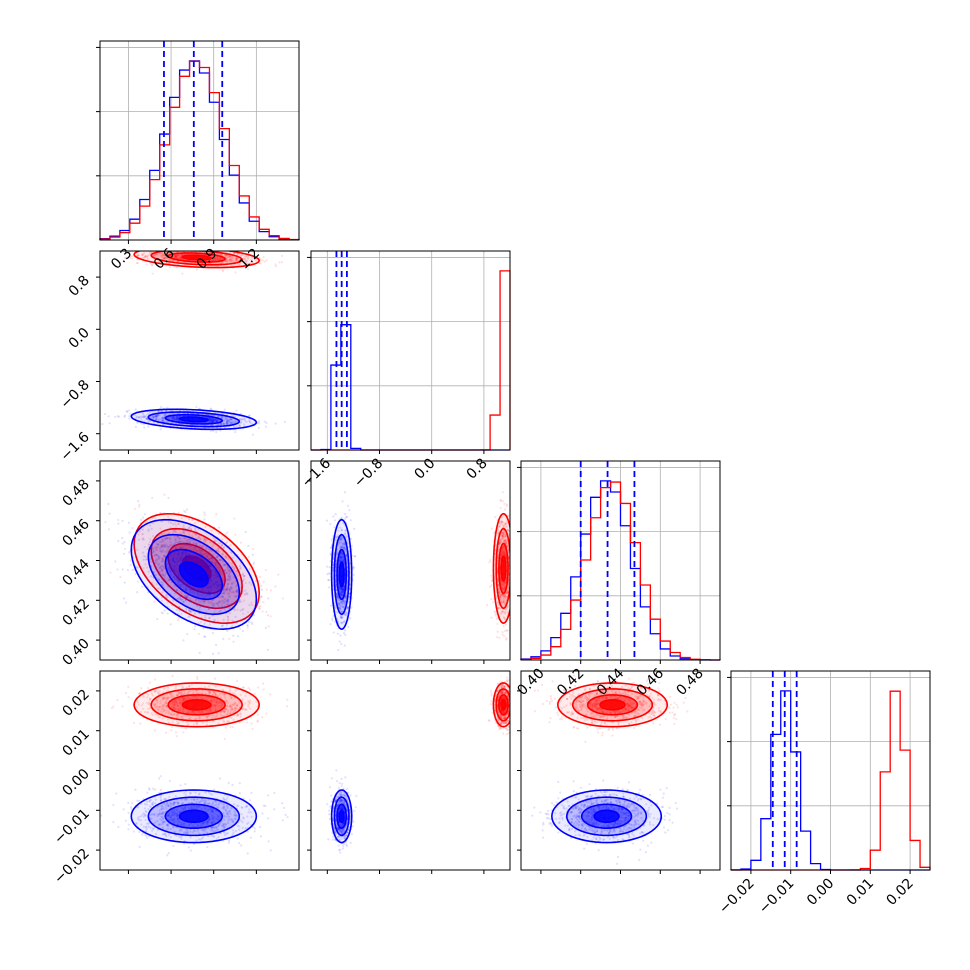 The height and width of the screenshot is (970, 970). What do you see at coordinates (74, 446) in the screenshot?
I see `y-tick-label: −1.6` at bounding box center [74, 446].